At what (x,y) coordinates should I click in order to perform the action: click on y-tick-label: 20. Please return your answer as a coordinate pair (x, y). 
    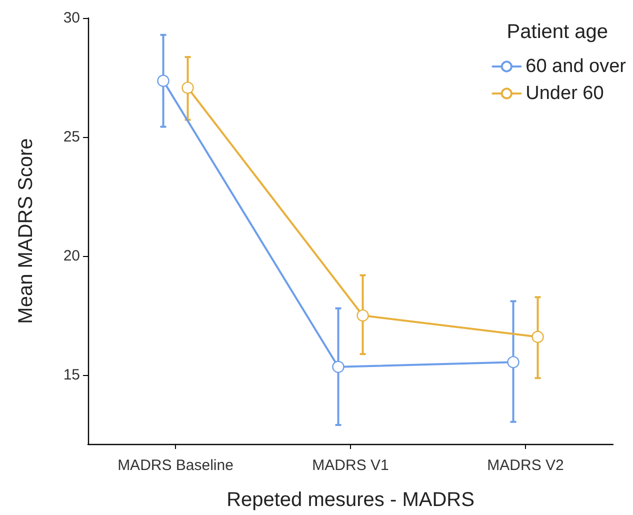
    Looking at the image, I should click on (71, 255).